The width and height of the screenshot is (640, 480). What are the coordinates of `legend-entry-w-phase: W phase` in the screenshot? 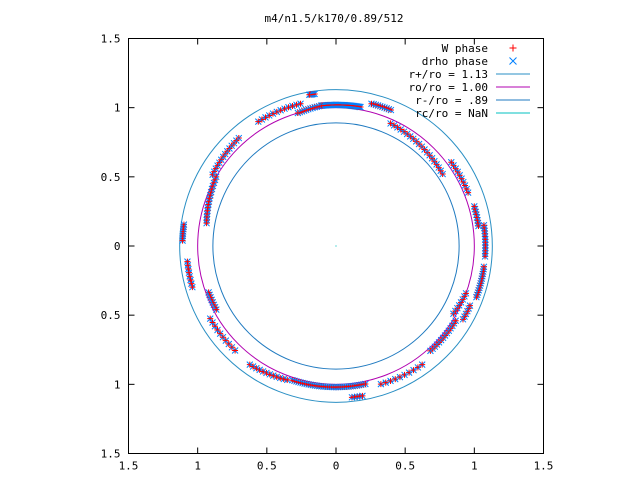 It's located at (479, 48).